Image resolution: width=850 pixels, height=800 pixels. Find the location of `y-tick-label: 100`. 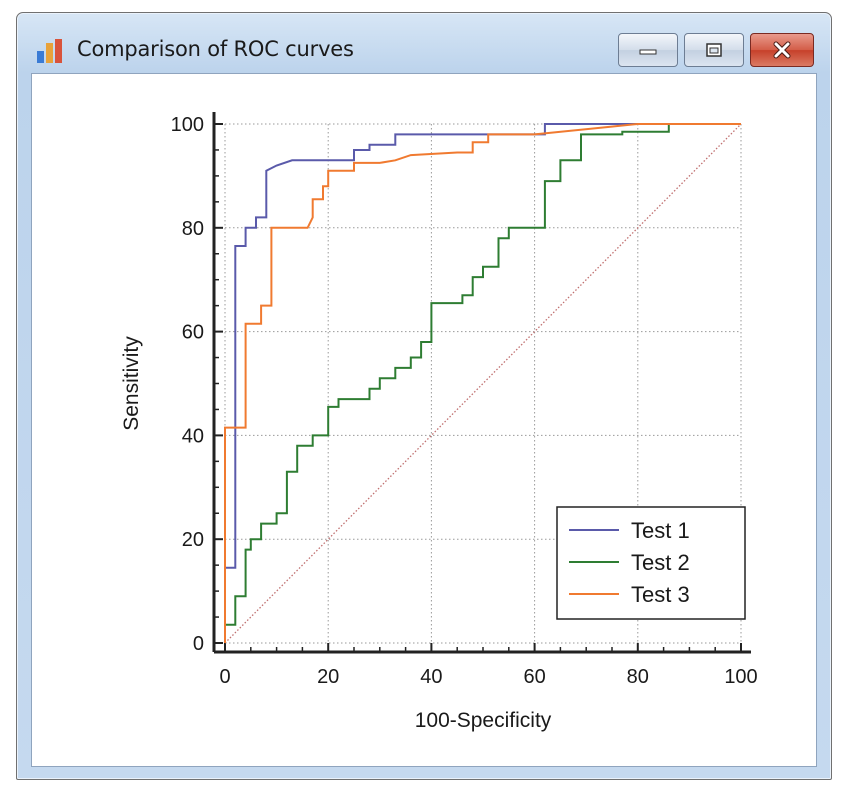

y-tick-label: 100 is located at coordinates (187, 125).